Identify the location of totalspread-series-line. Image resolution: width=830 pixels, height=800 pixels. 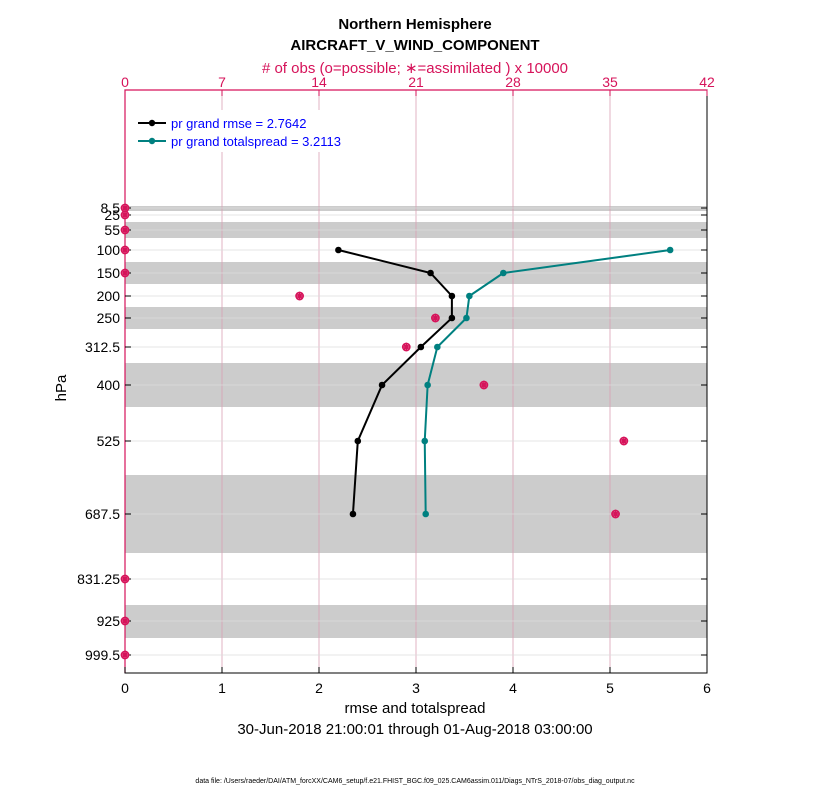
(547, 382).